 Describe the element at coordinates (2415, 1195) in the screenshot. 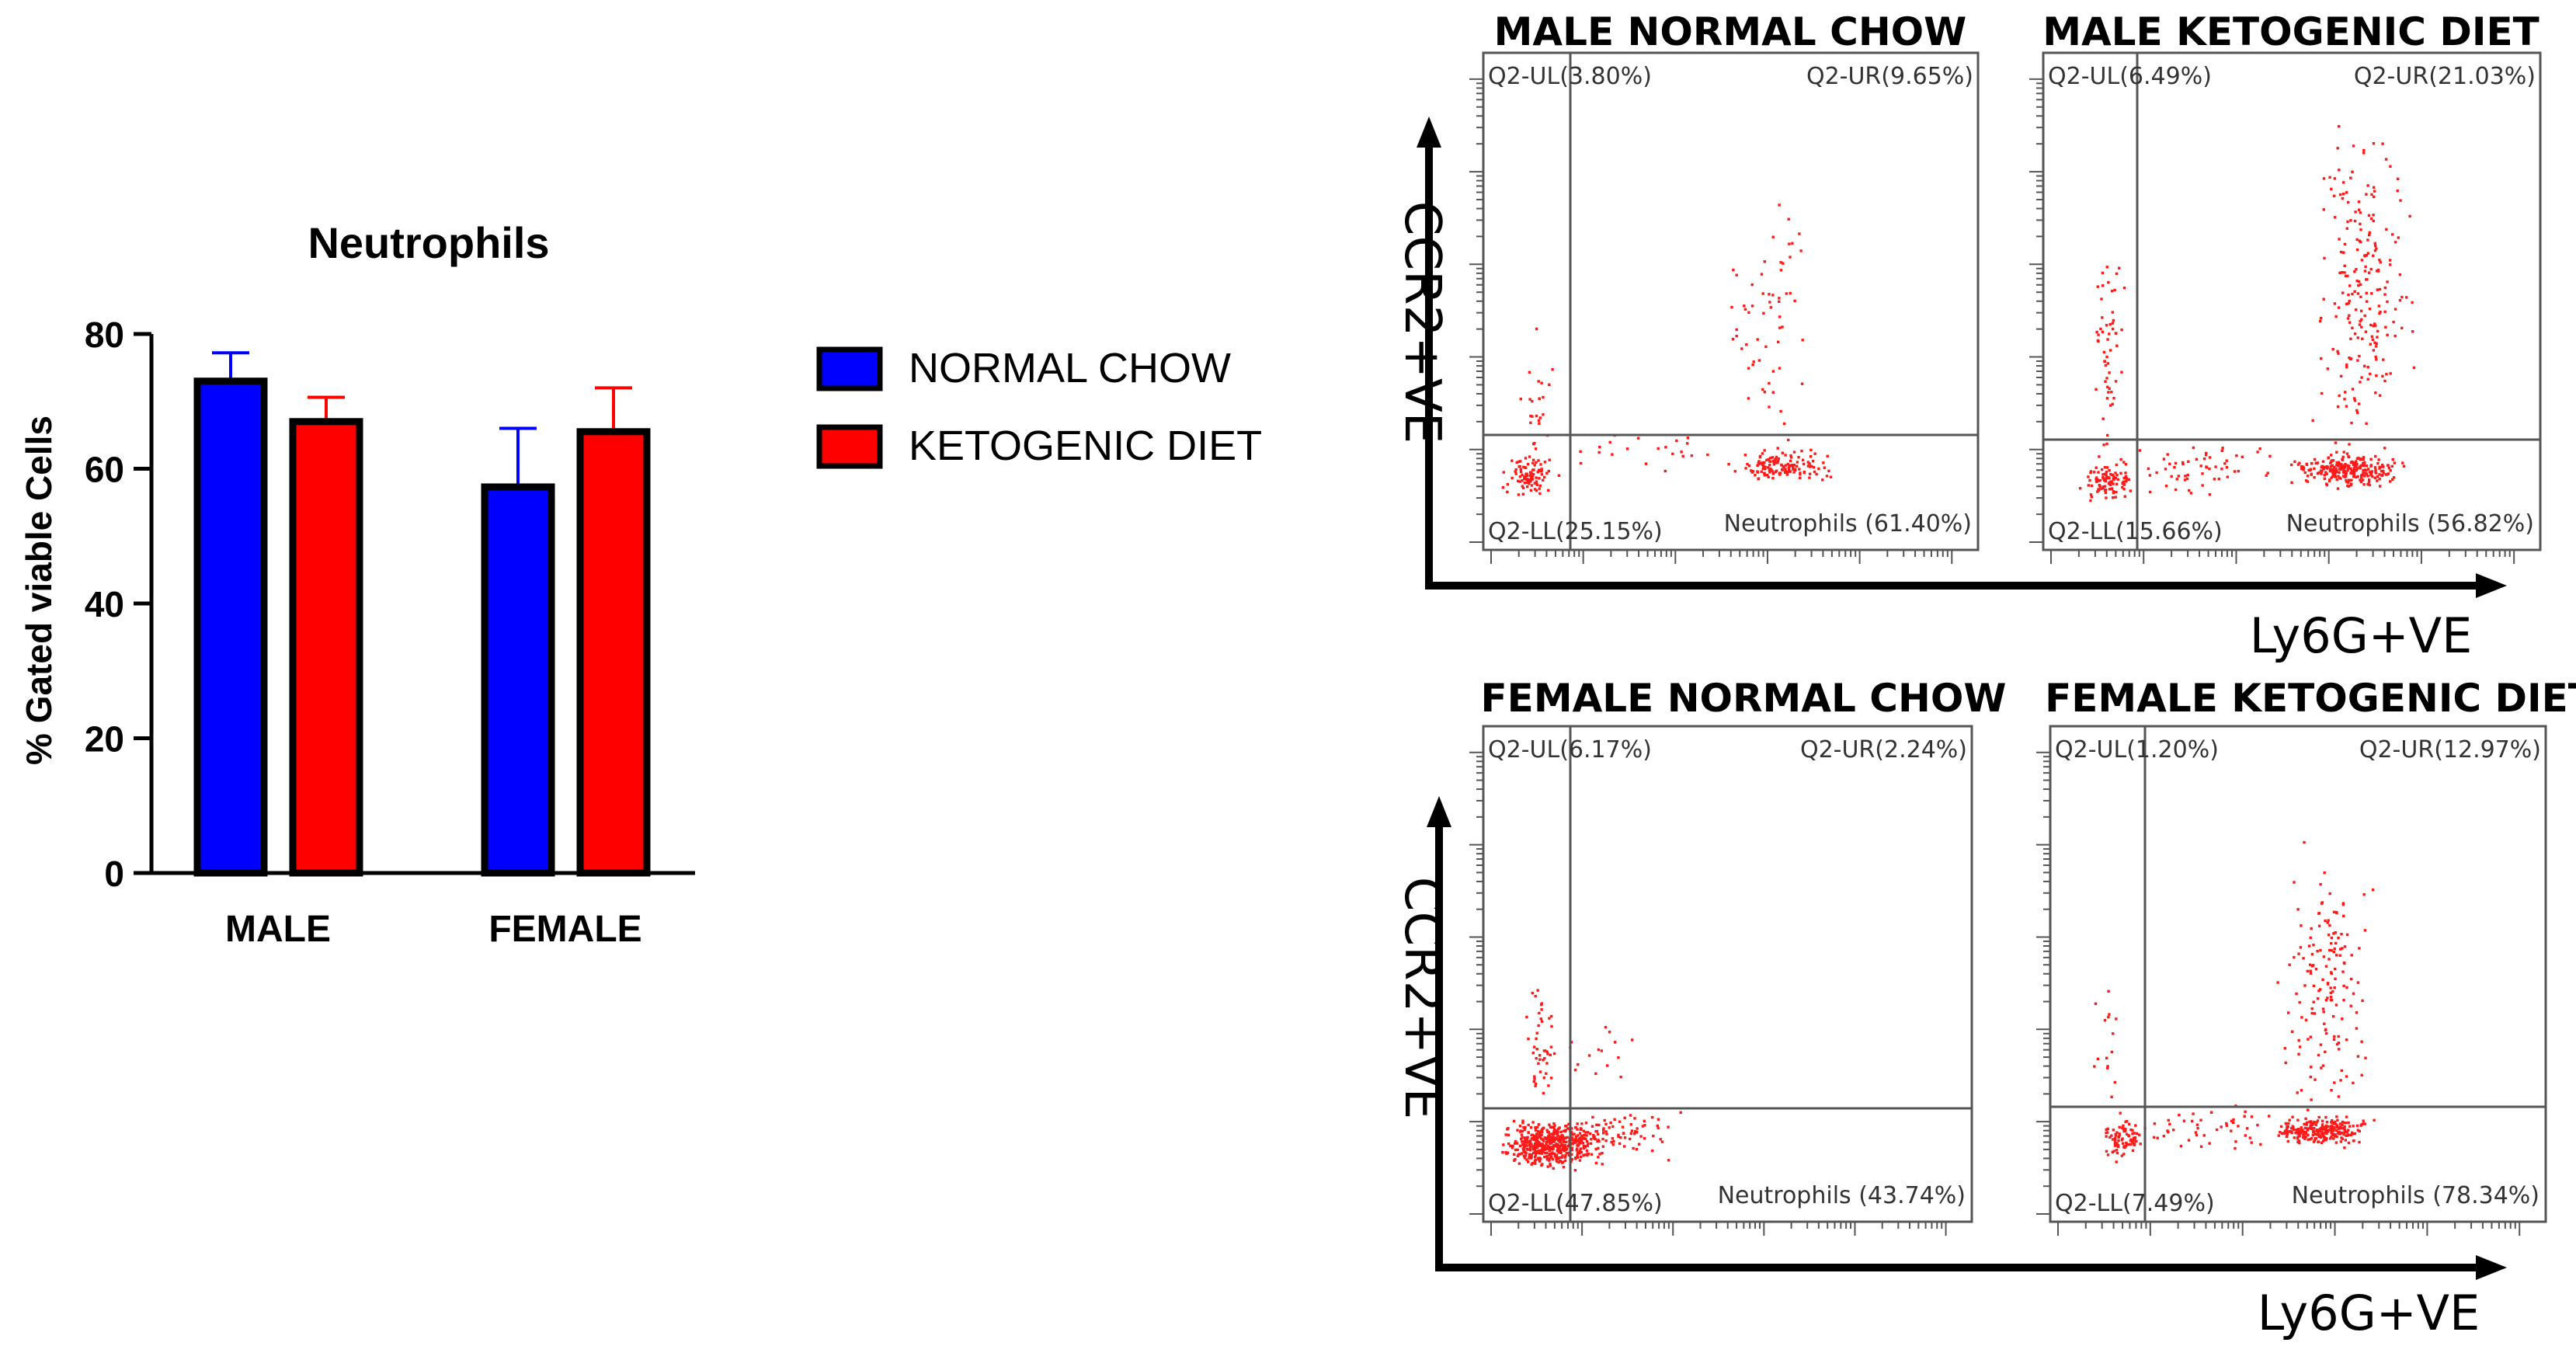

I see `quadrant-label-lr: Neutrophils (78.34%)` at that location.